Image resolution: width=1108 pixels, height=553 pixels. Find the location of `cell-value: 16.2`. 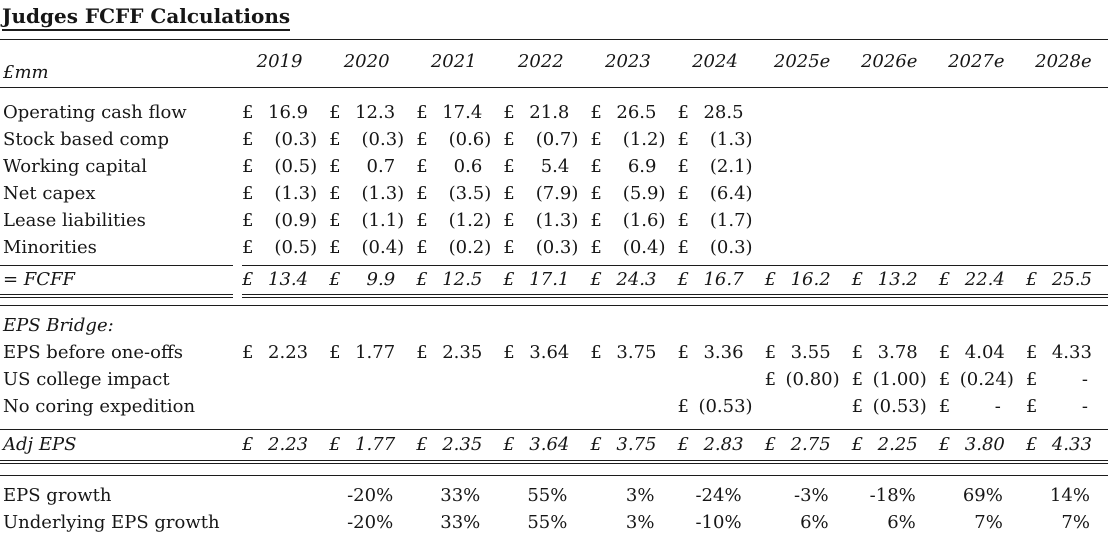

cell-value: 16.2 is located at coordinates (810, 279).